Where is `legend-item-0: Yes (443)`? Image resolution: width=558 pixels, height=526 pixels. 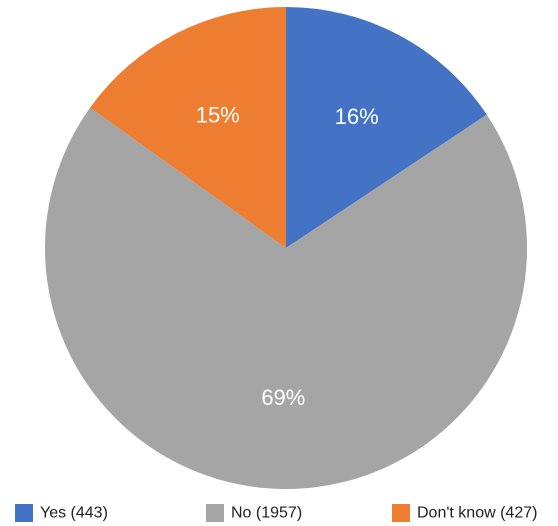 legend-item-0: Yes (443) is located at coordinates (61, 513).